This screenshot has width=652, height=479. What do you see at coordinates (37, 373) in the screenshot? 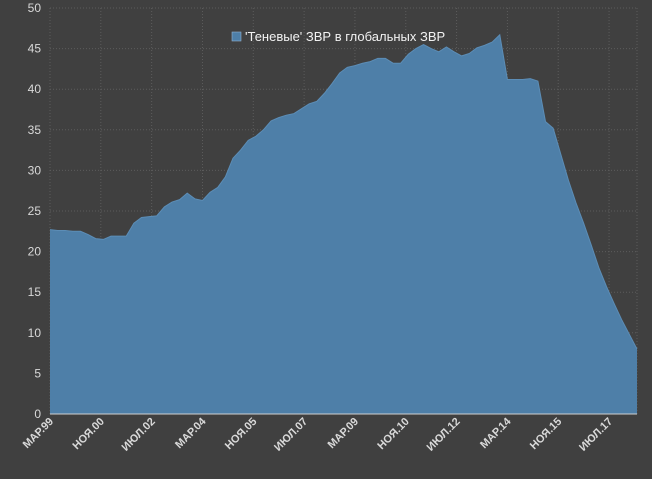
I see `y-tick-label: 5` at bounding box center [37, 373].